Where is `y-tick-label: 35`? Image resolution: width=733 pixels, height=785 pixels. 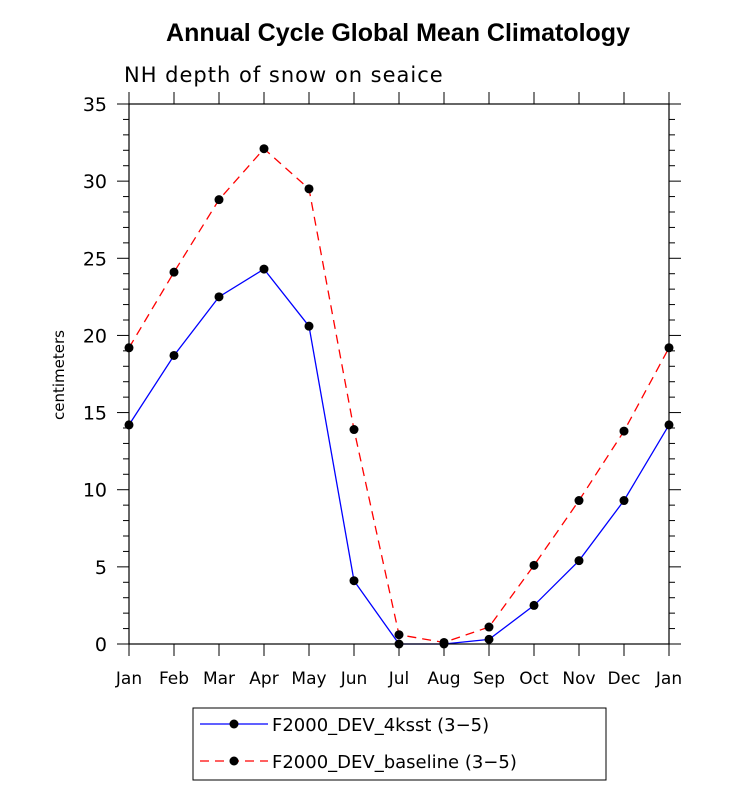 y-tick-label: 35 is located at coordinates (95, 105).